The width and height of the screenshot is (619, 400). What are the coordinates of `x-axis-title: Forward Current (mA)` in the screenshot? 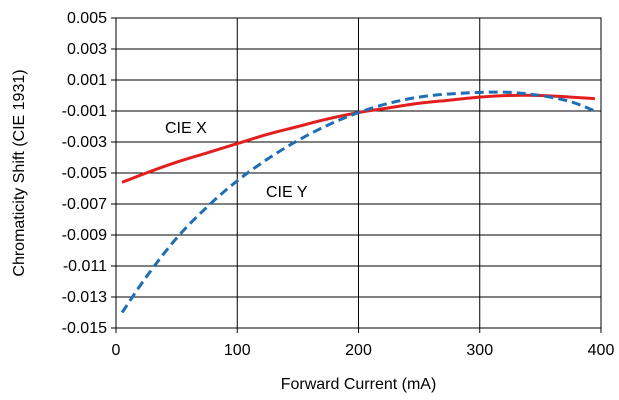 It's located at (359, 384).